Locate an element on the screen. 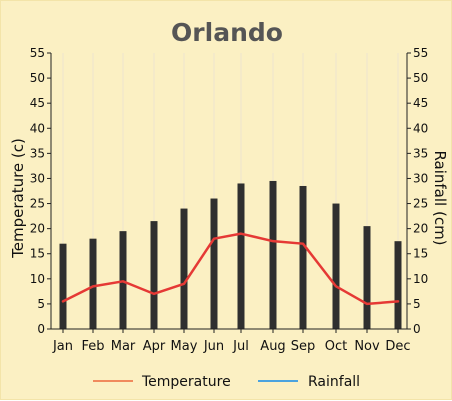 Image resolution: width=452 pixels, height=401 pixels. left-tick-label: 30 is located at coordinates (37, 178).